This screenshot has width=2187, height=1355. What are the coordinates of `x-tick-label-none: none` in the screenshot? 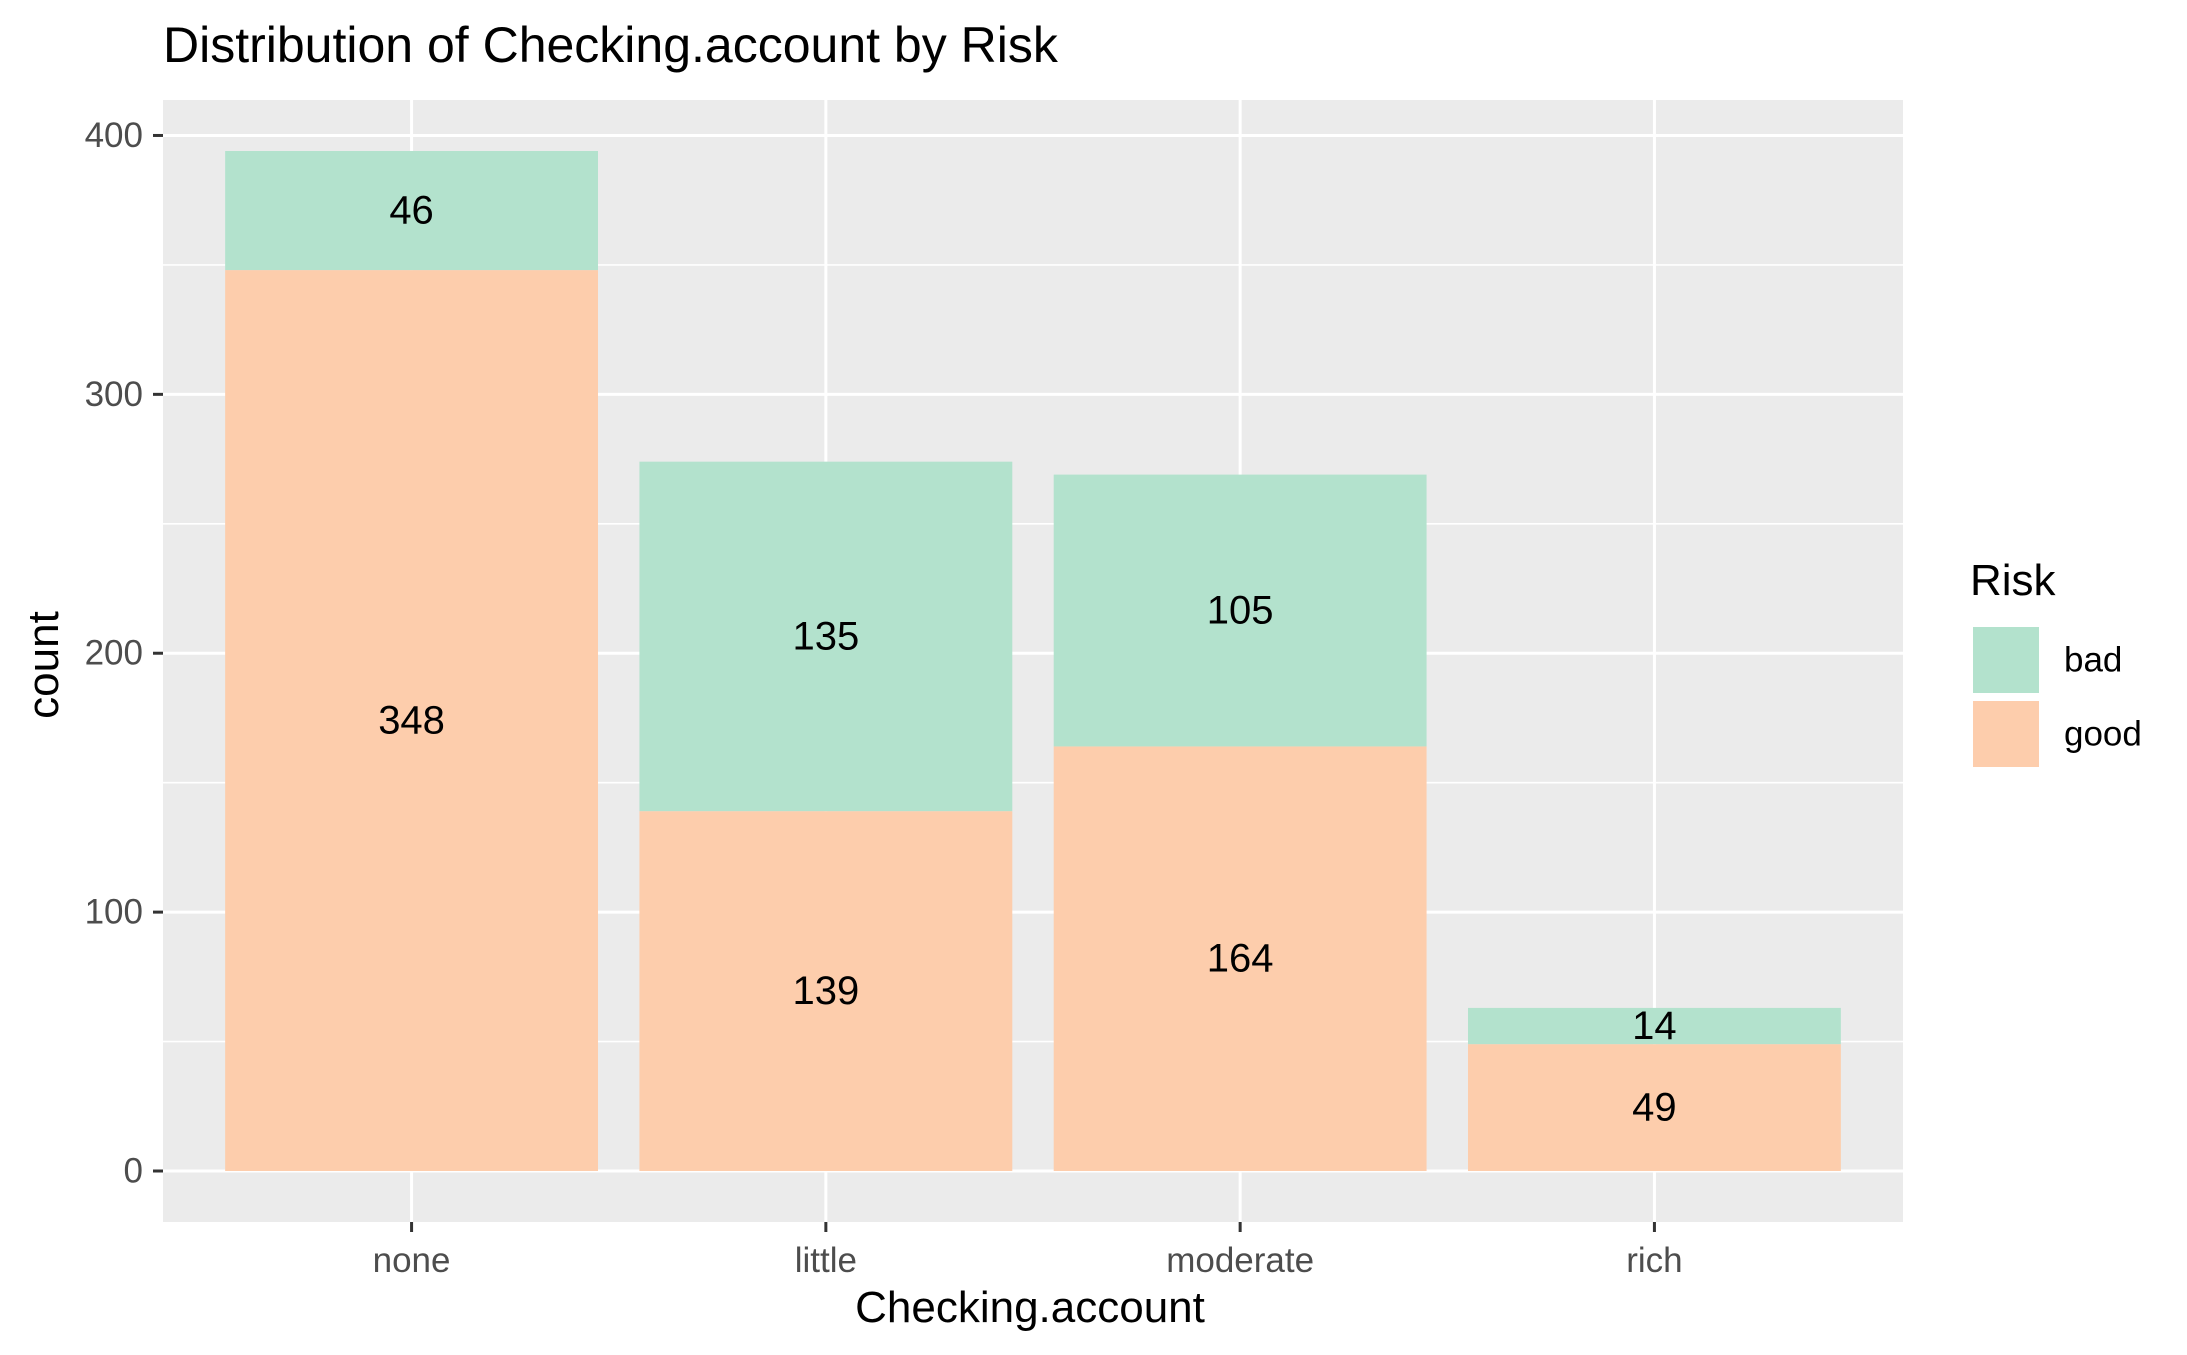 It's located at (412, 1260).